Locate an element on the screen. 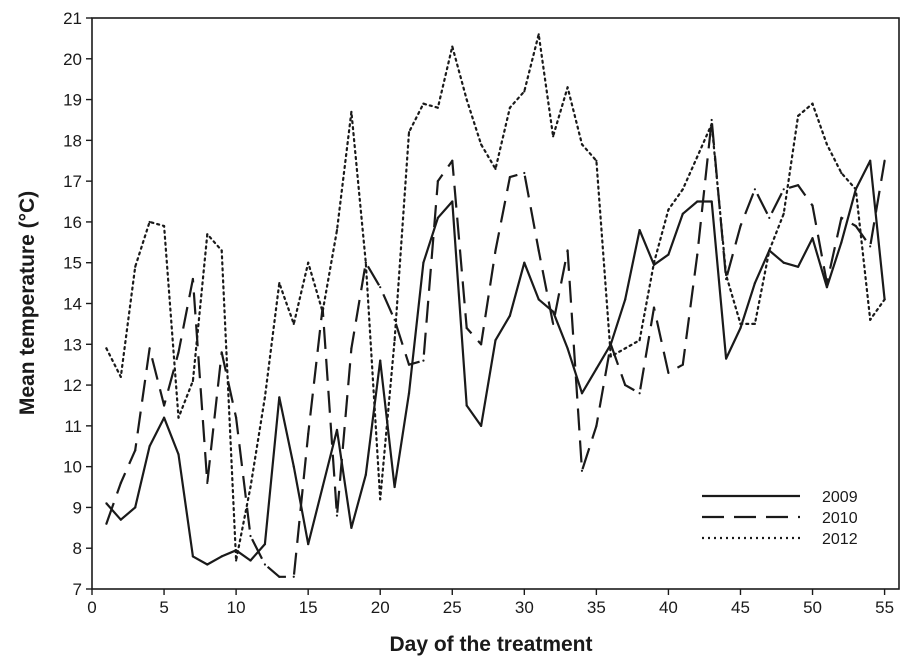 This screenshot has width=909, height=659. y-tick-label: 17 is located at coordinates (72, 181).